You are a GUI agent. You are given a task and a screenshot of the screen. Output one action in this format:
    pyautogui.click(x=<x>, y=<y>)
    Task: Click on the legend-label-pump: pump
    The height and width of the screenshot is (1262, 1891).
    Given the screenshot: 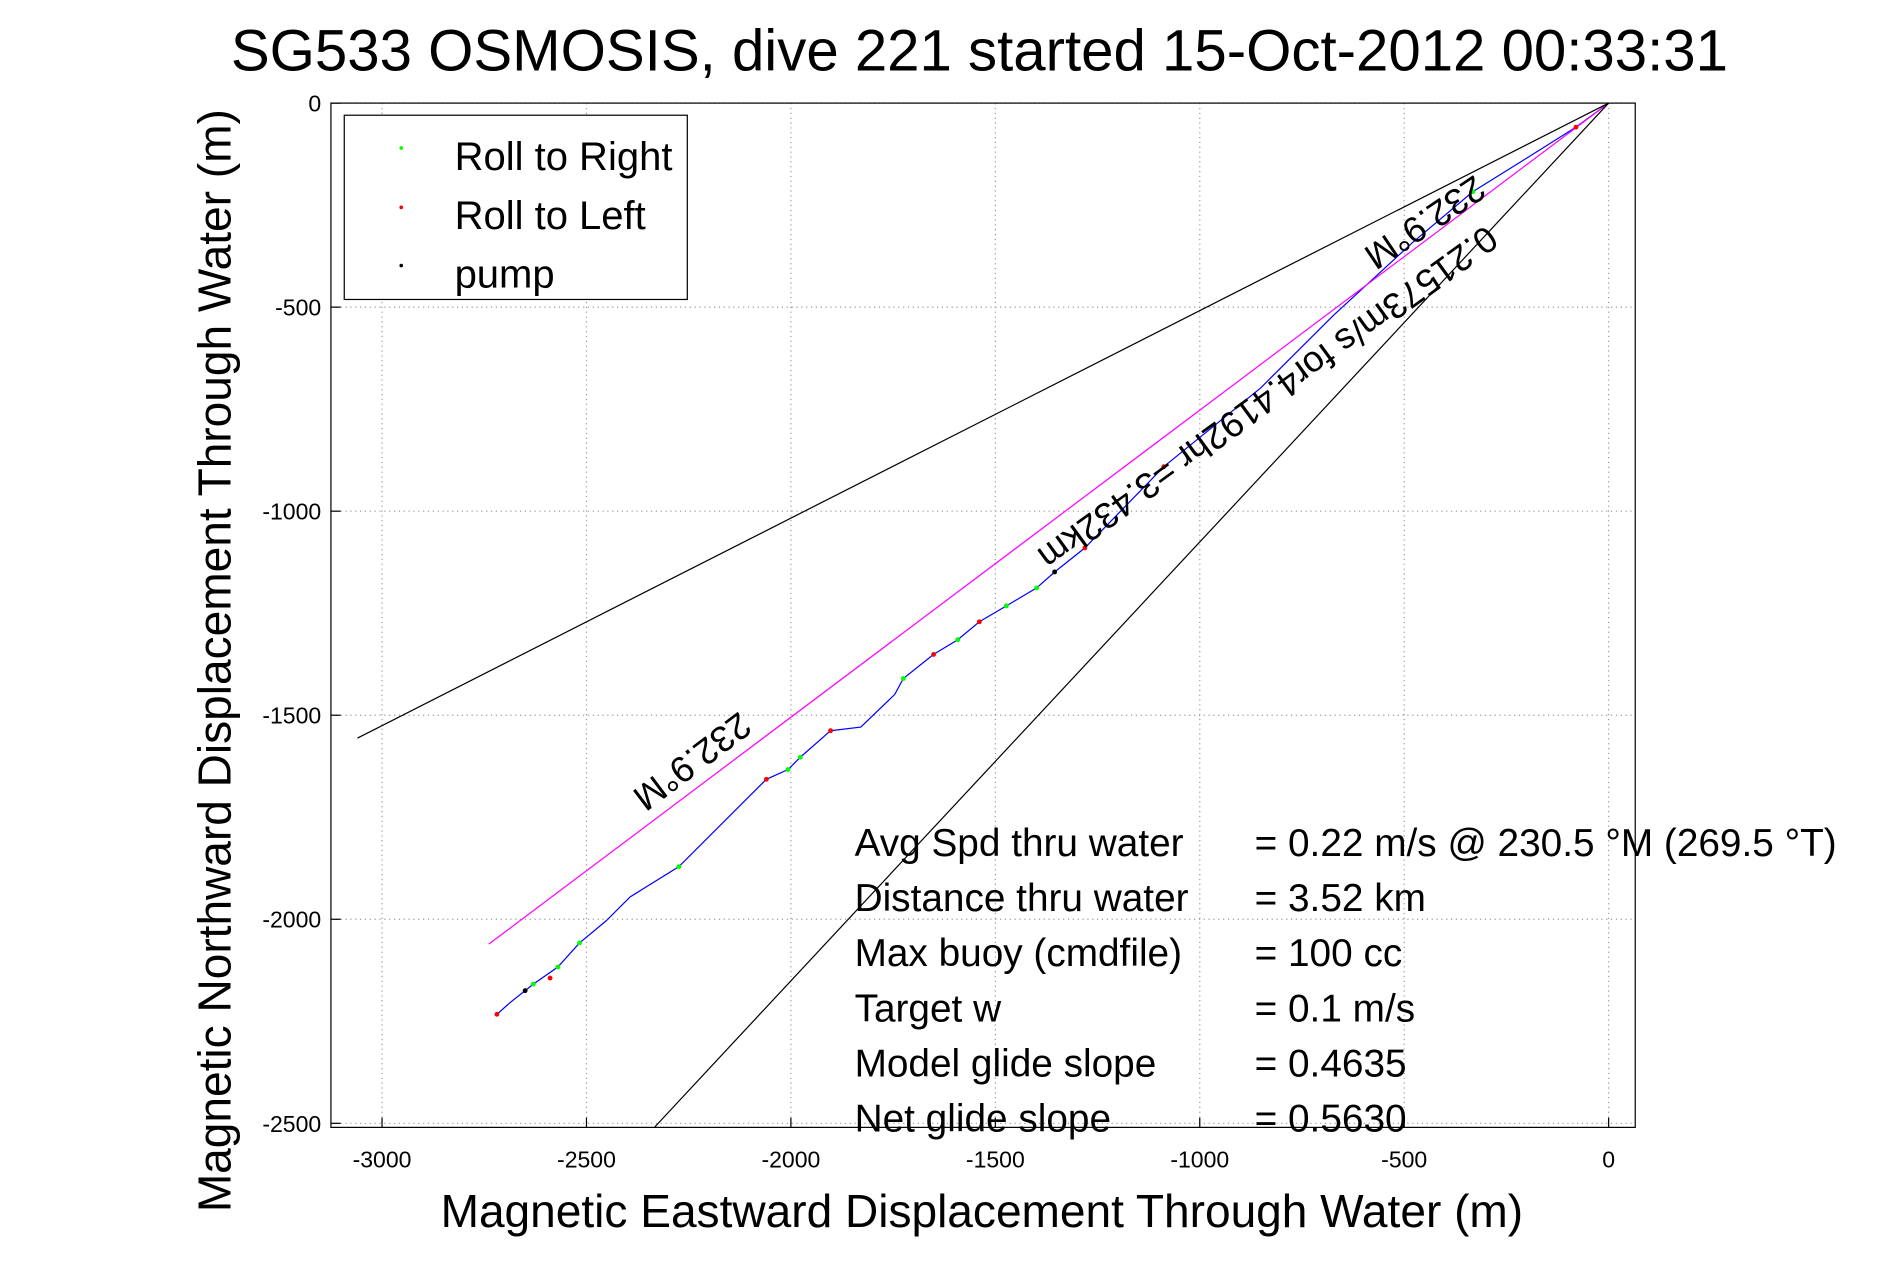 What is the action you would take?
    pyautogui.click(x=505, y=274)
    